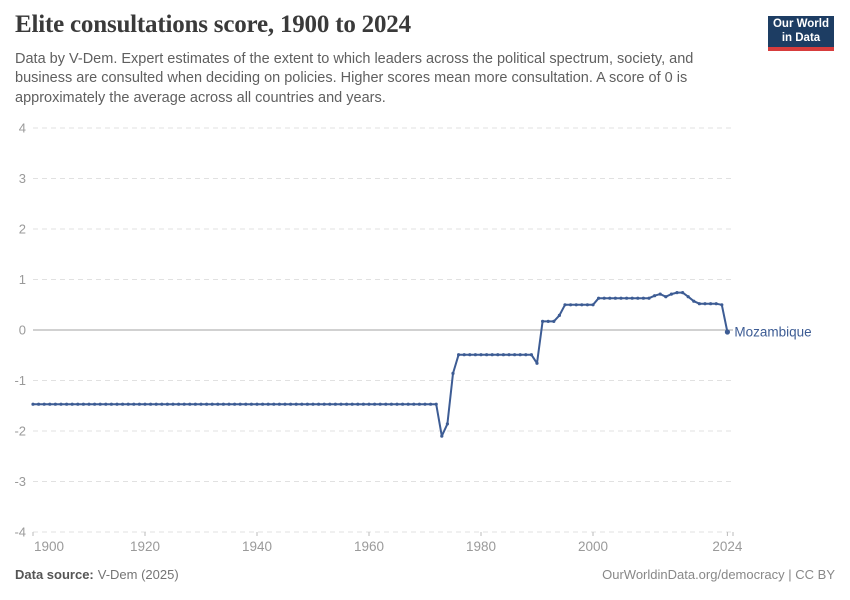  I want to click on data-source: Data source: V-Dem (2025), so click(97, 574).